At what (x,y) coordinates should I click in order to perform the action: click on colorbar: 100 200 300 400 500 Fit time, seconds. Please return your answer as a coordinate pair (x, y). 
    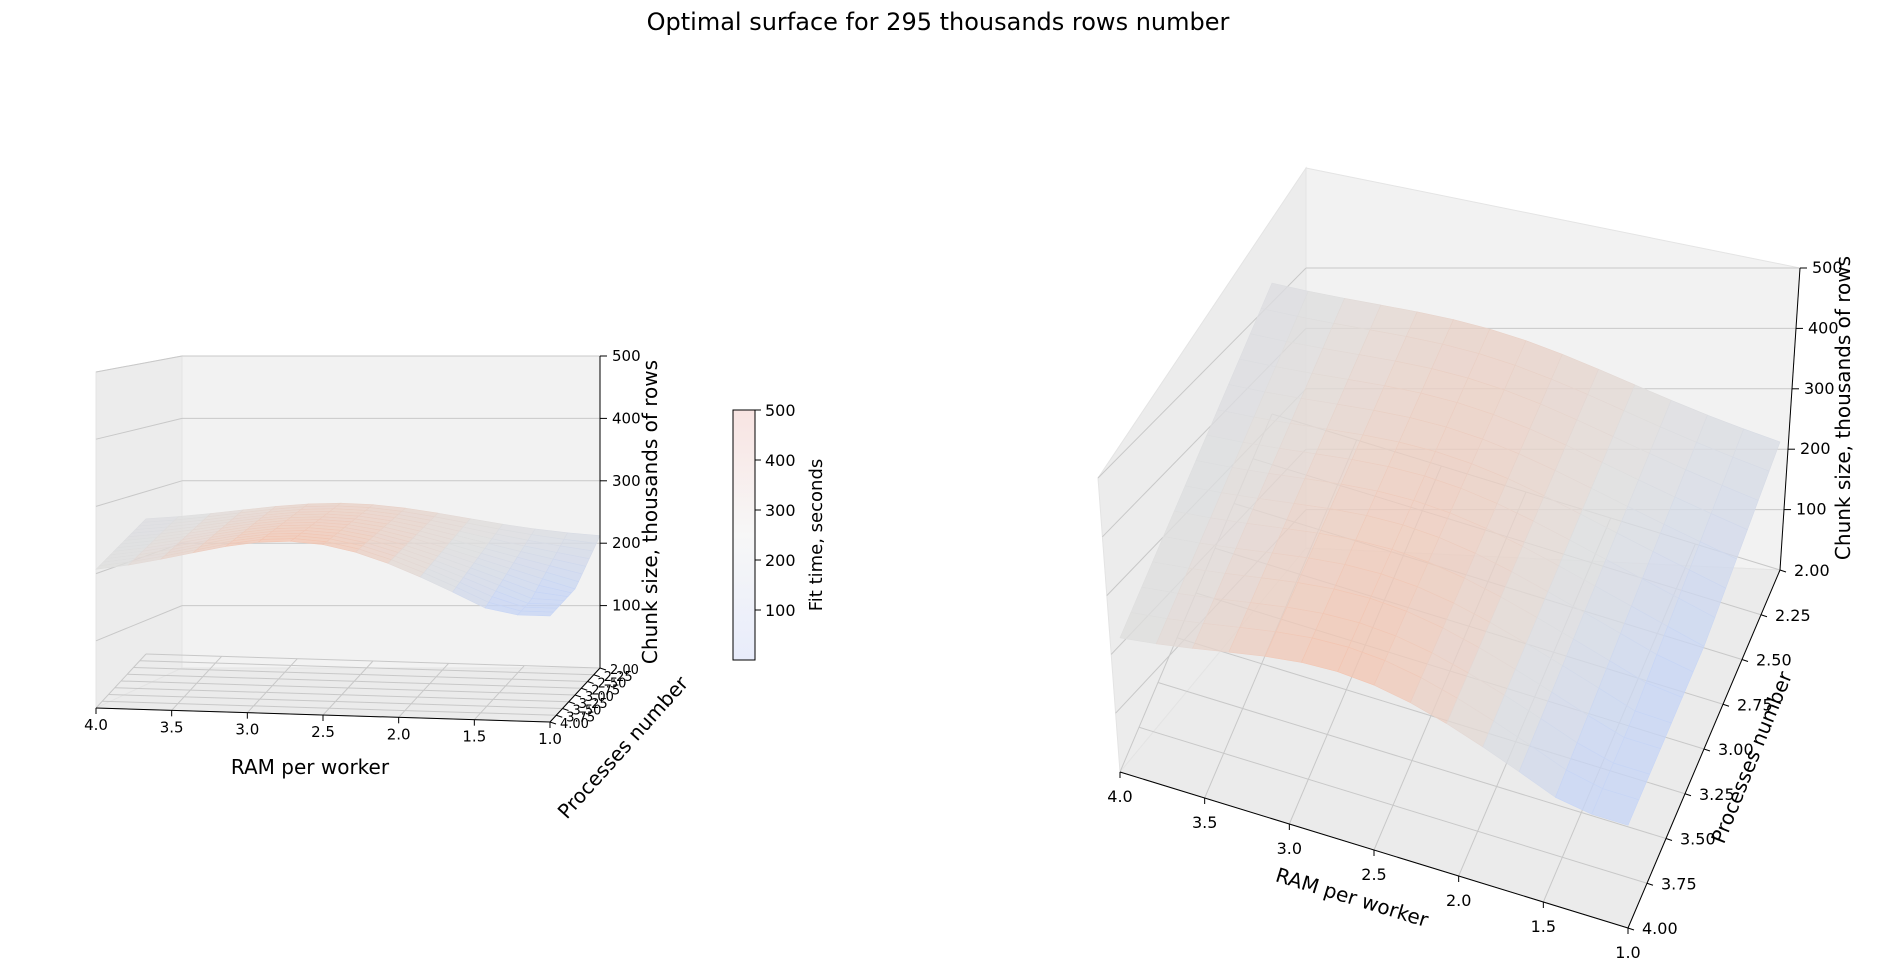
    Looking at the image, I should click on (779, 531).